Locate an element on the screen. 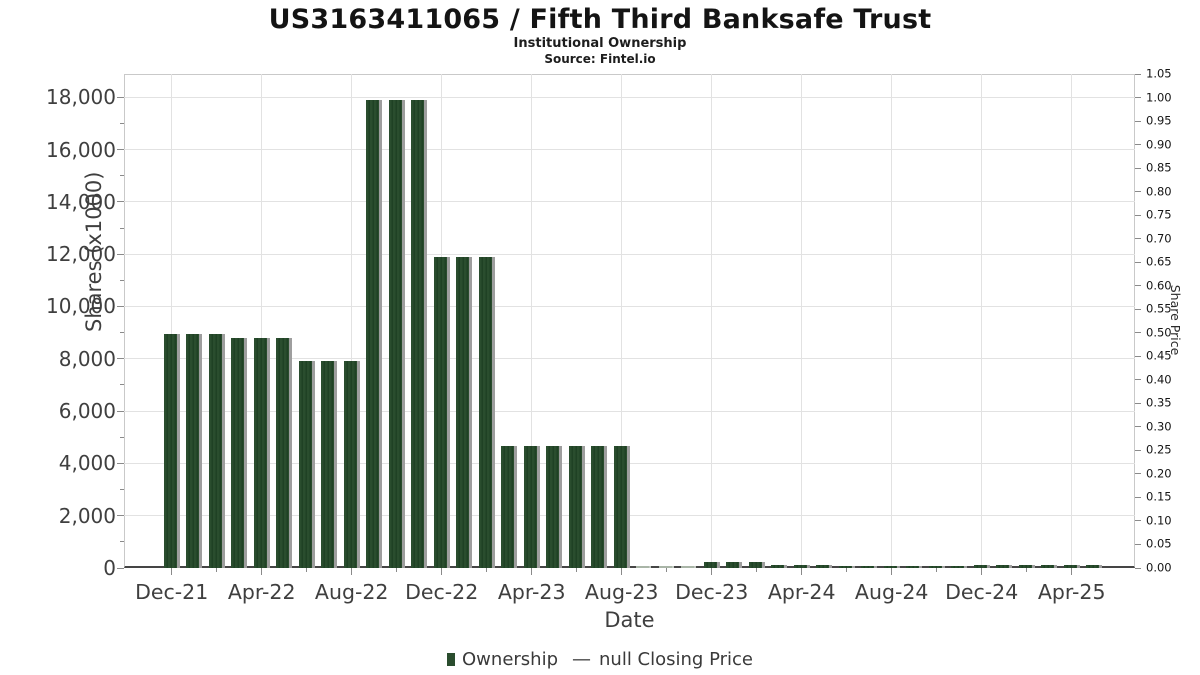 The width and height of the screenshot is (1200, 675). y-axis-tick-label-right: 0.00 is located at coordinates (1159, 567).